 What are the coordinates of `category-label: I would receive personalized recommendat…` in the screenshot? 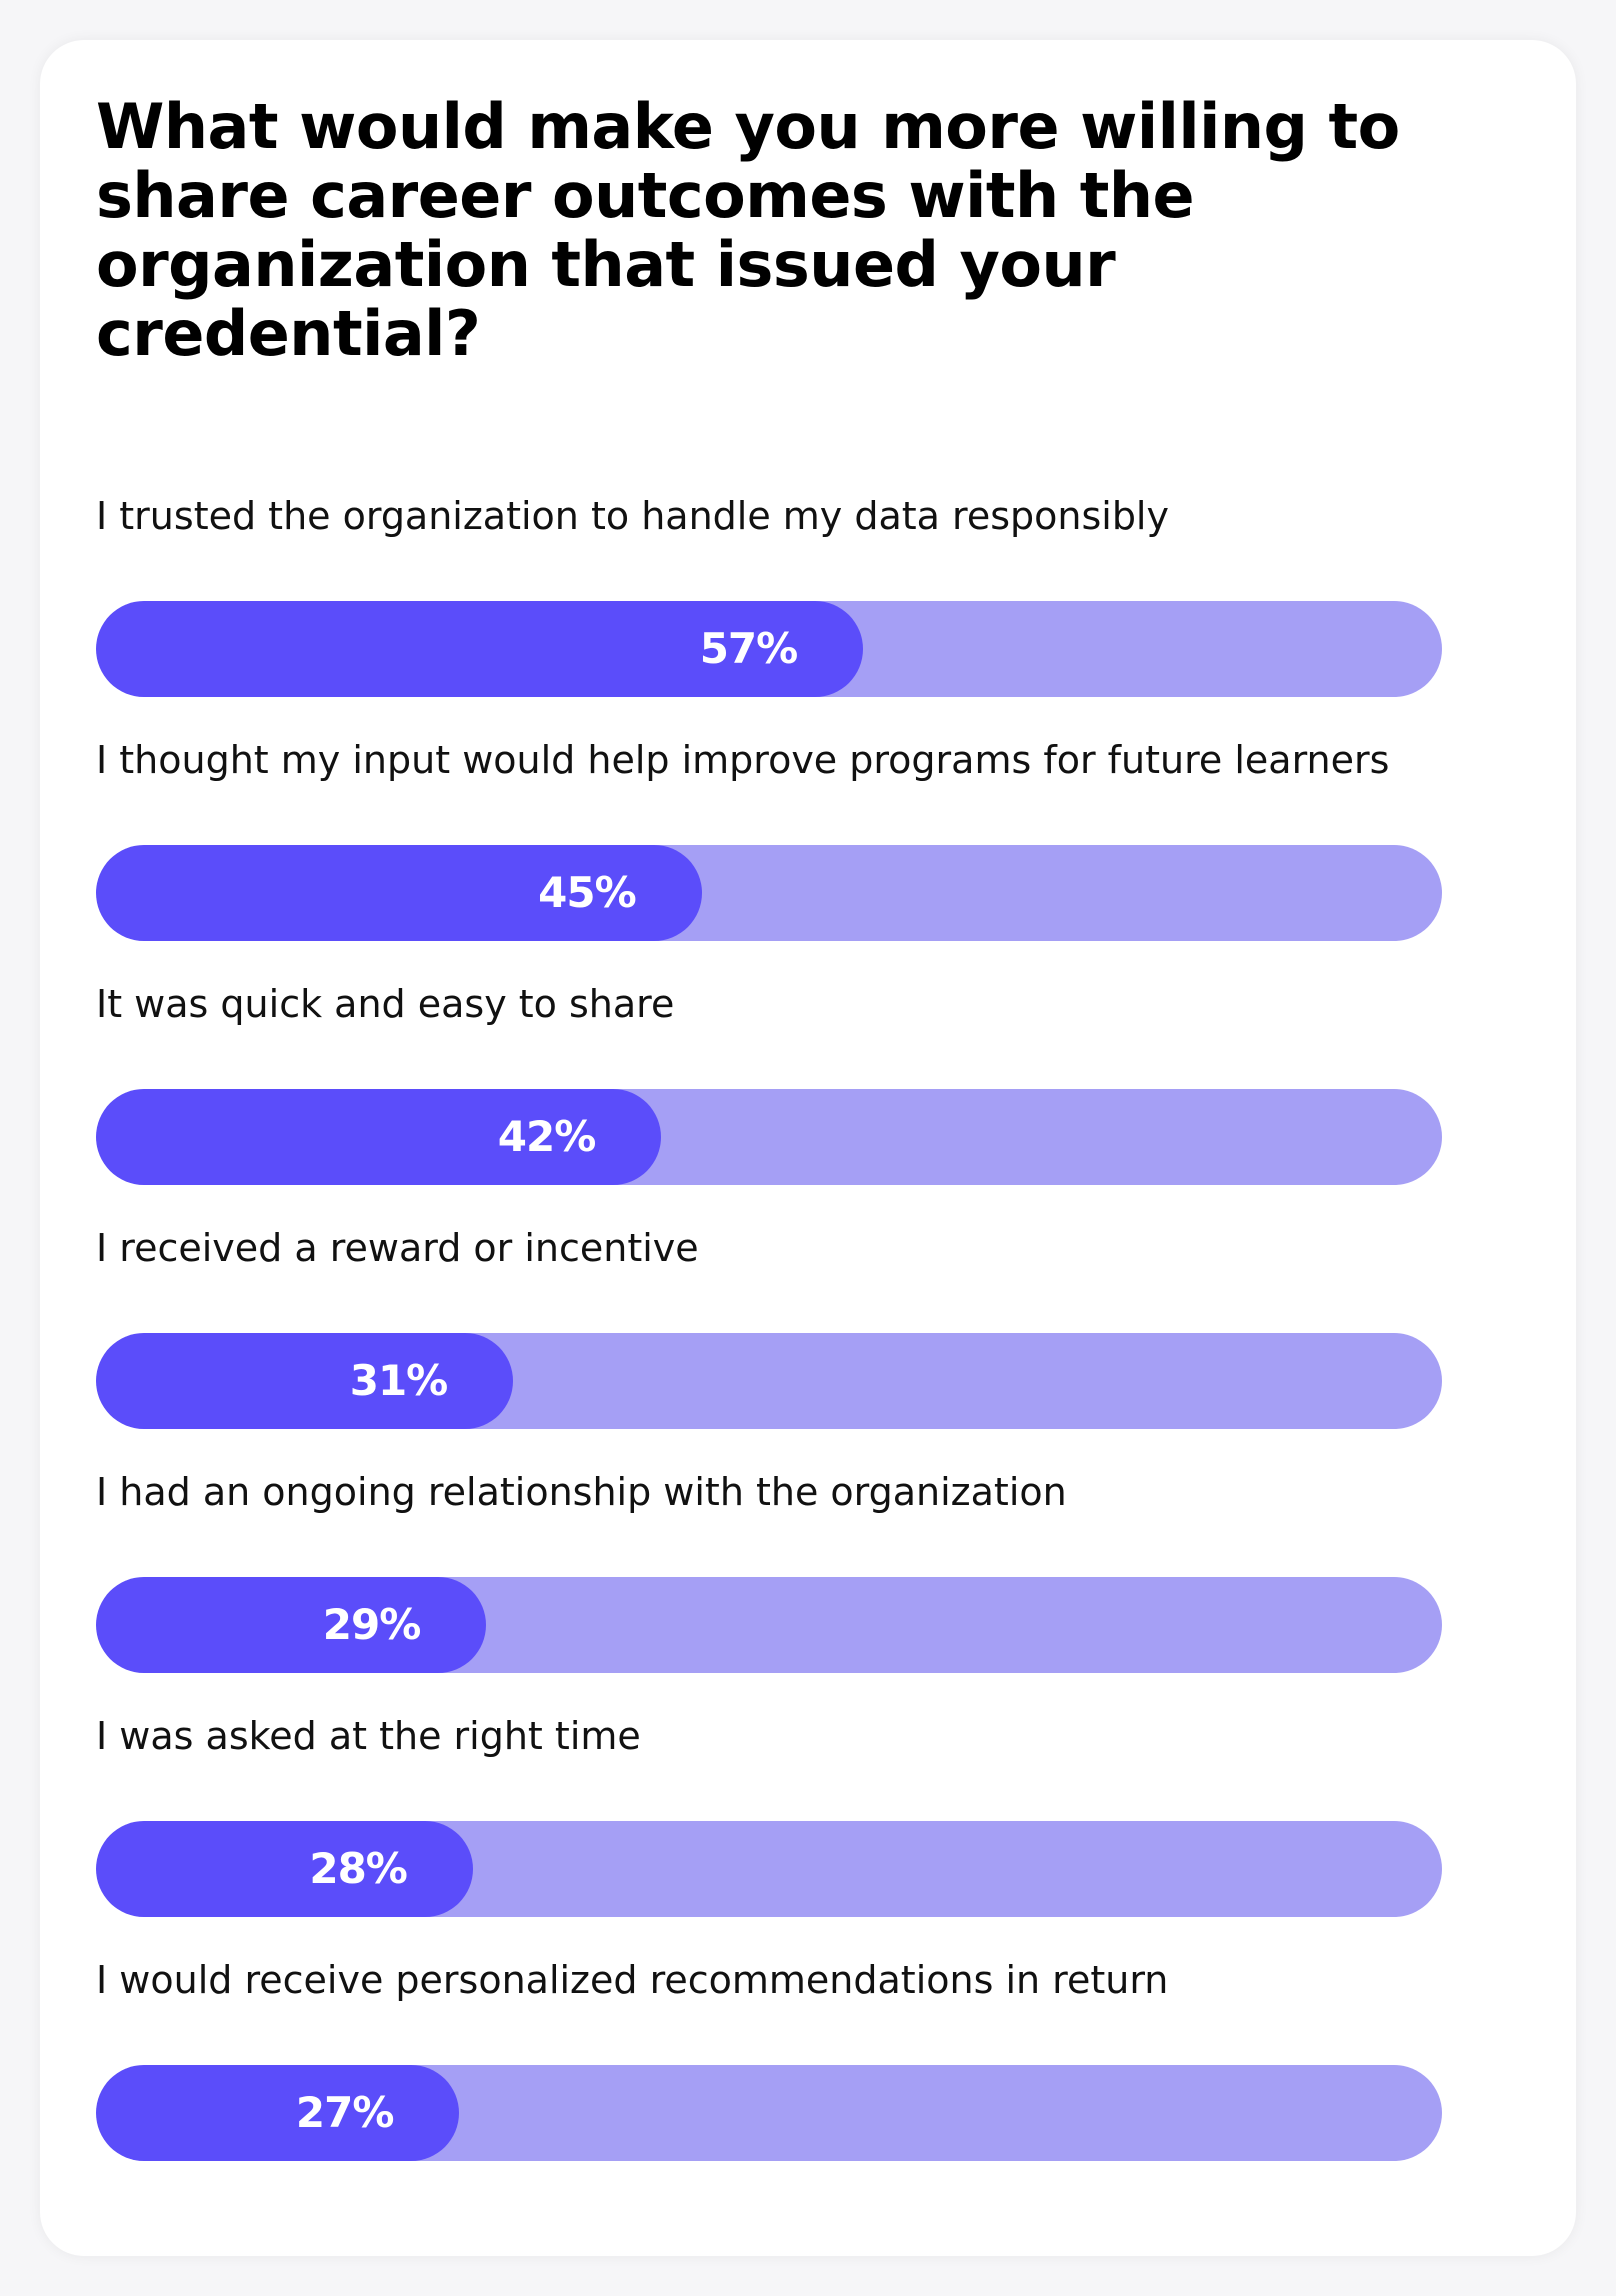 It's located at (632, 1980).